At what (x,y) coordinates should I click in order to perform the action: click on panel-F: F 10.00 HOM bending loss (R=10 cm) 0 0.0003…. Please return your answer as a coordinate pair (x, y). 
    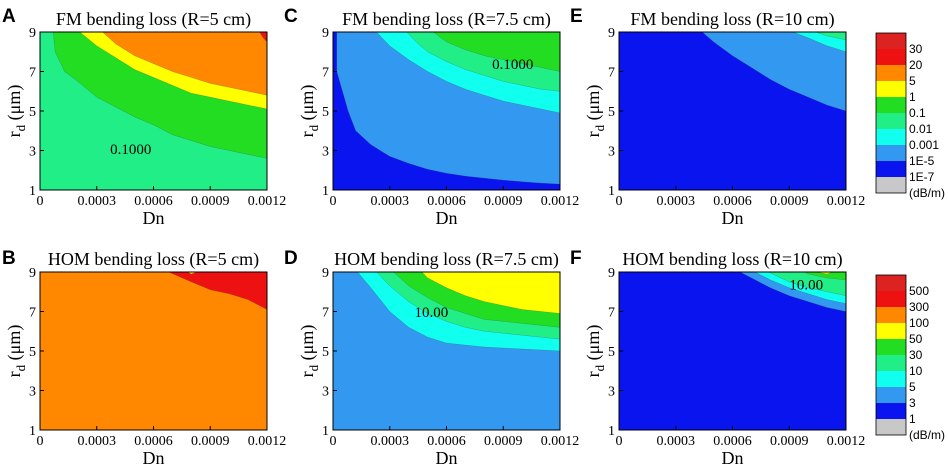
    Looking at the image, I should click on (717, 358).